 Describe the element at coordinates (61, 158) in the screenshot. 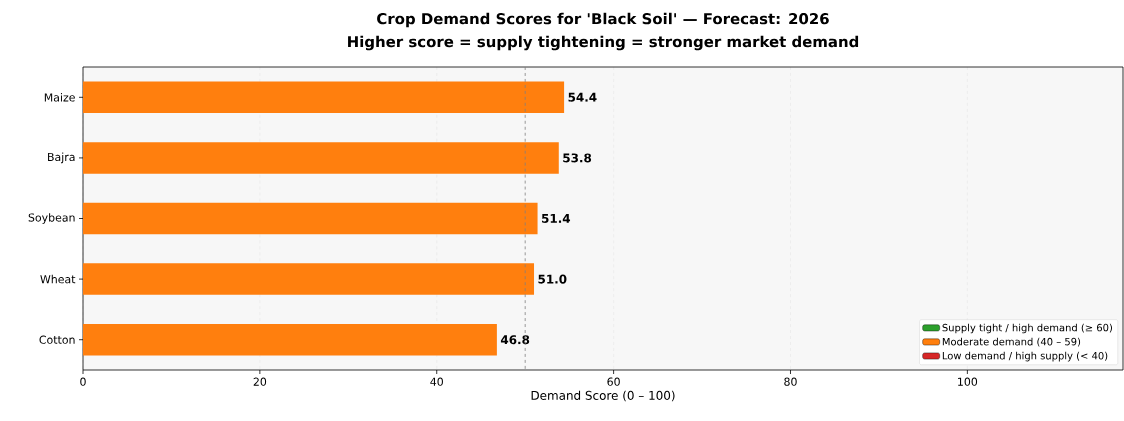

I see `y-tick-label: Bajra` at that location.